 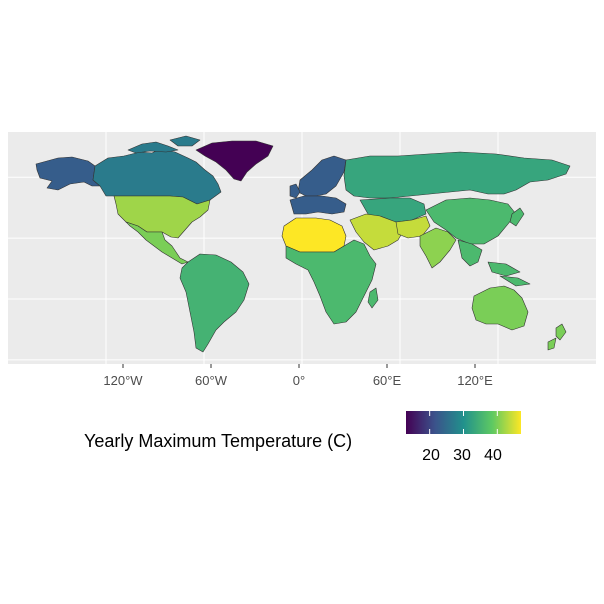 I want to click on region-japan, so click(x=517, y=217).